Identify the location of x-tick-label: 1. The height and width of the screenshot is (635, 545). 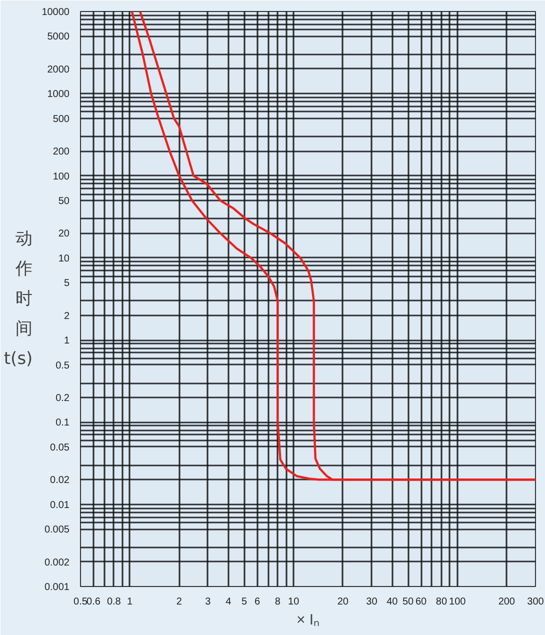
(130, 602).